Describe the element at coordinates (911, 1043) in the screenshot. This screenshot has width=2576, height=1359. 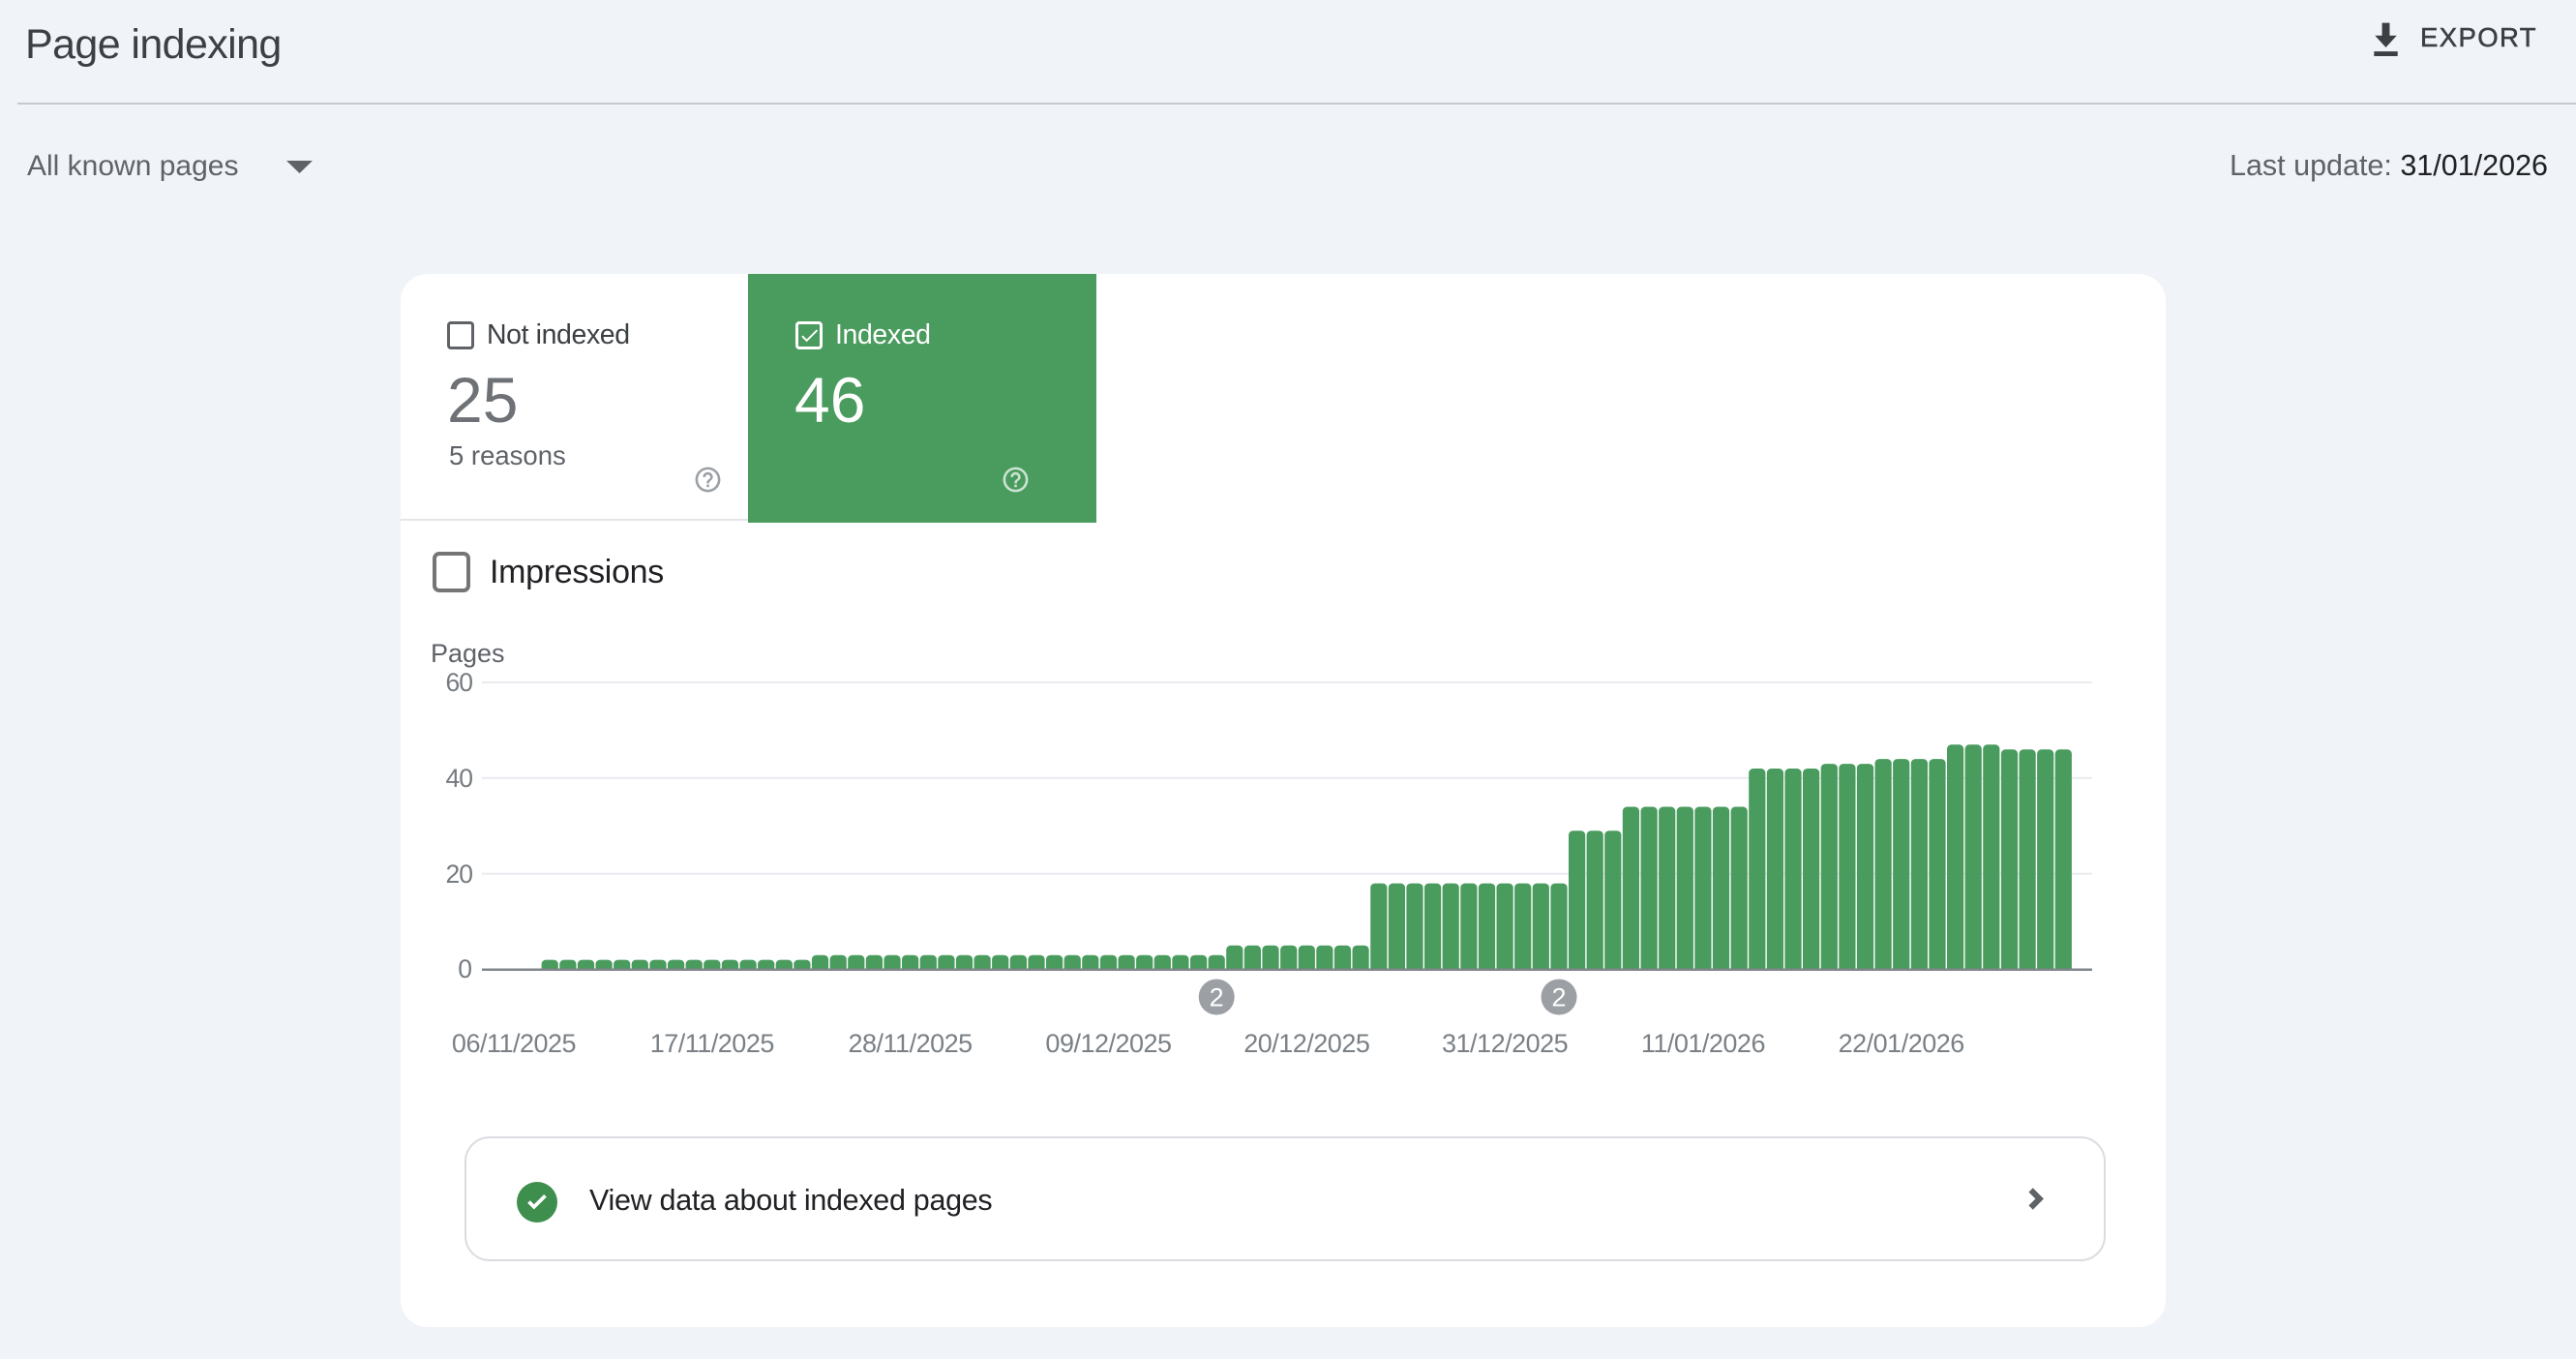
I see `svg-text: 28/11/2025` at that location.